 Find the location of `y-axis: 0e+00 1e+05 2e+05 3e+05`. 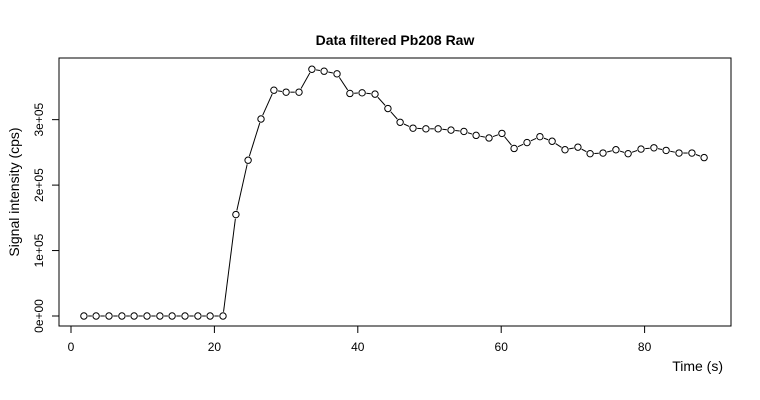

y-axis: 0e+00 1e+05 2e+05 3e+05 is located at coordinates (46, 217).